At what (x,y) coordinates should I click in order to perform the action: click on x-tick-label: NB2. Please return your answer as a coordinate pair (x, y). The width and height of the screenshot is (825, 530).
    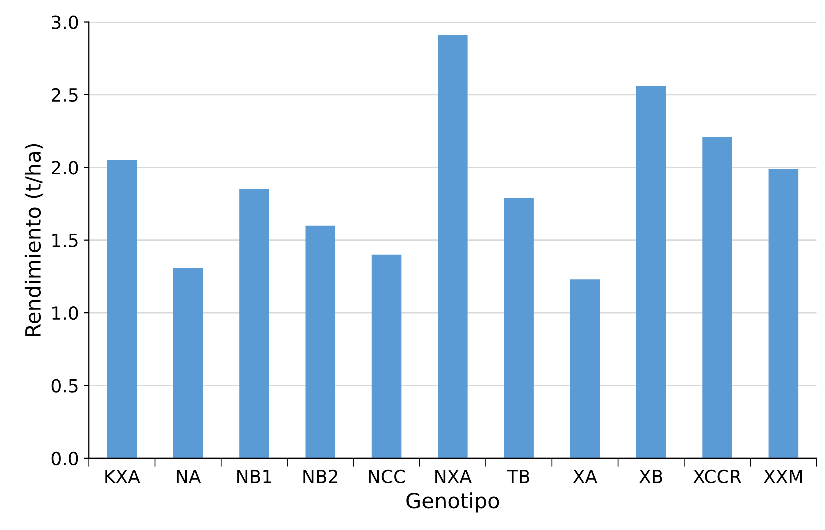
    Looking at the image, I should click on (321, 477).